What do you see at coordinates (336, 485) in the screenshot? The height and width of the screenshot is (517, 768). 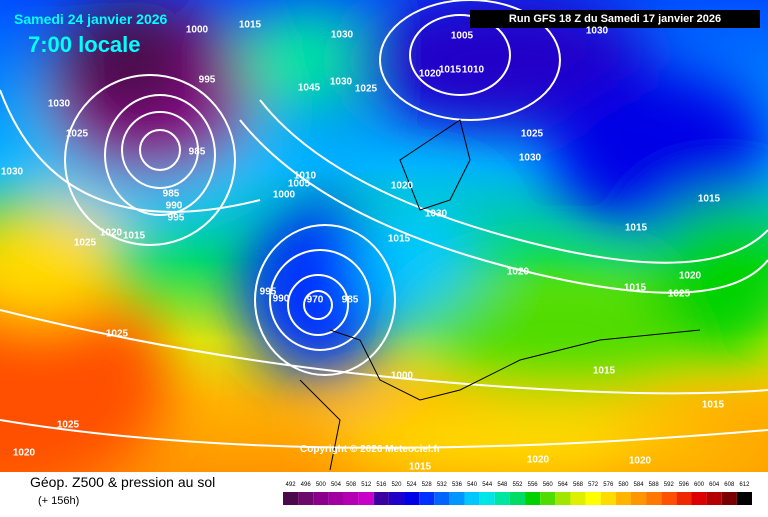 I see `scale-label: 504` at bounding box center [336, 485].